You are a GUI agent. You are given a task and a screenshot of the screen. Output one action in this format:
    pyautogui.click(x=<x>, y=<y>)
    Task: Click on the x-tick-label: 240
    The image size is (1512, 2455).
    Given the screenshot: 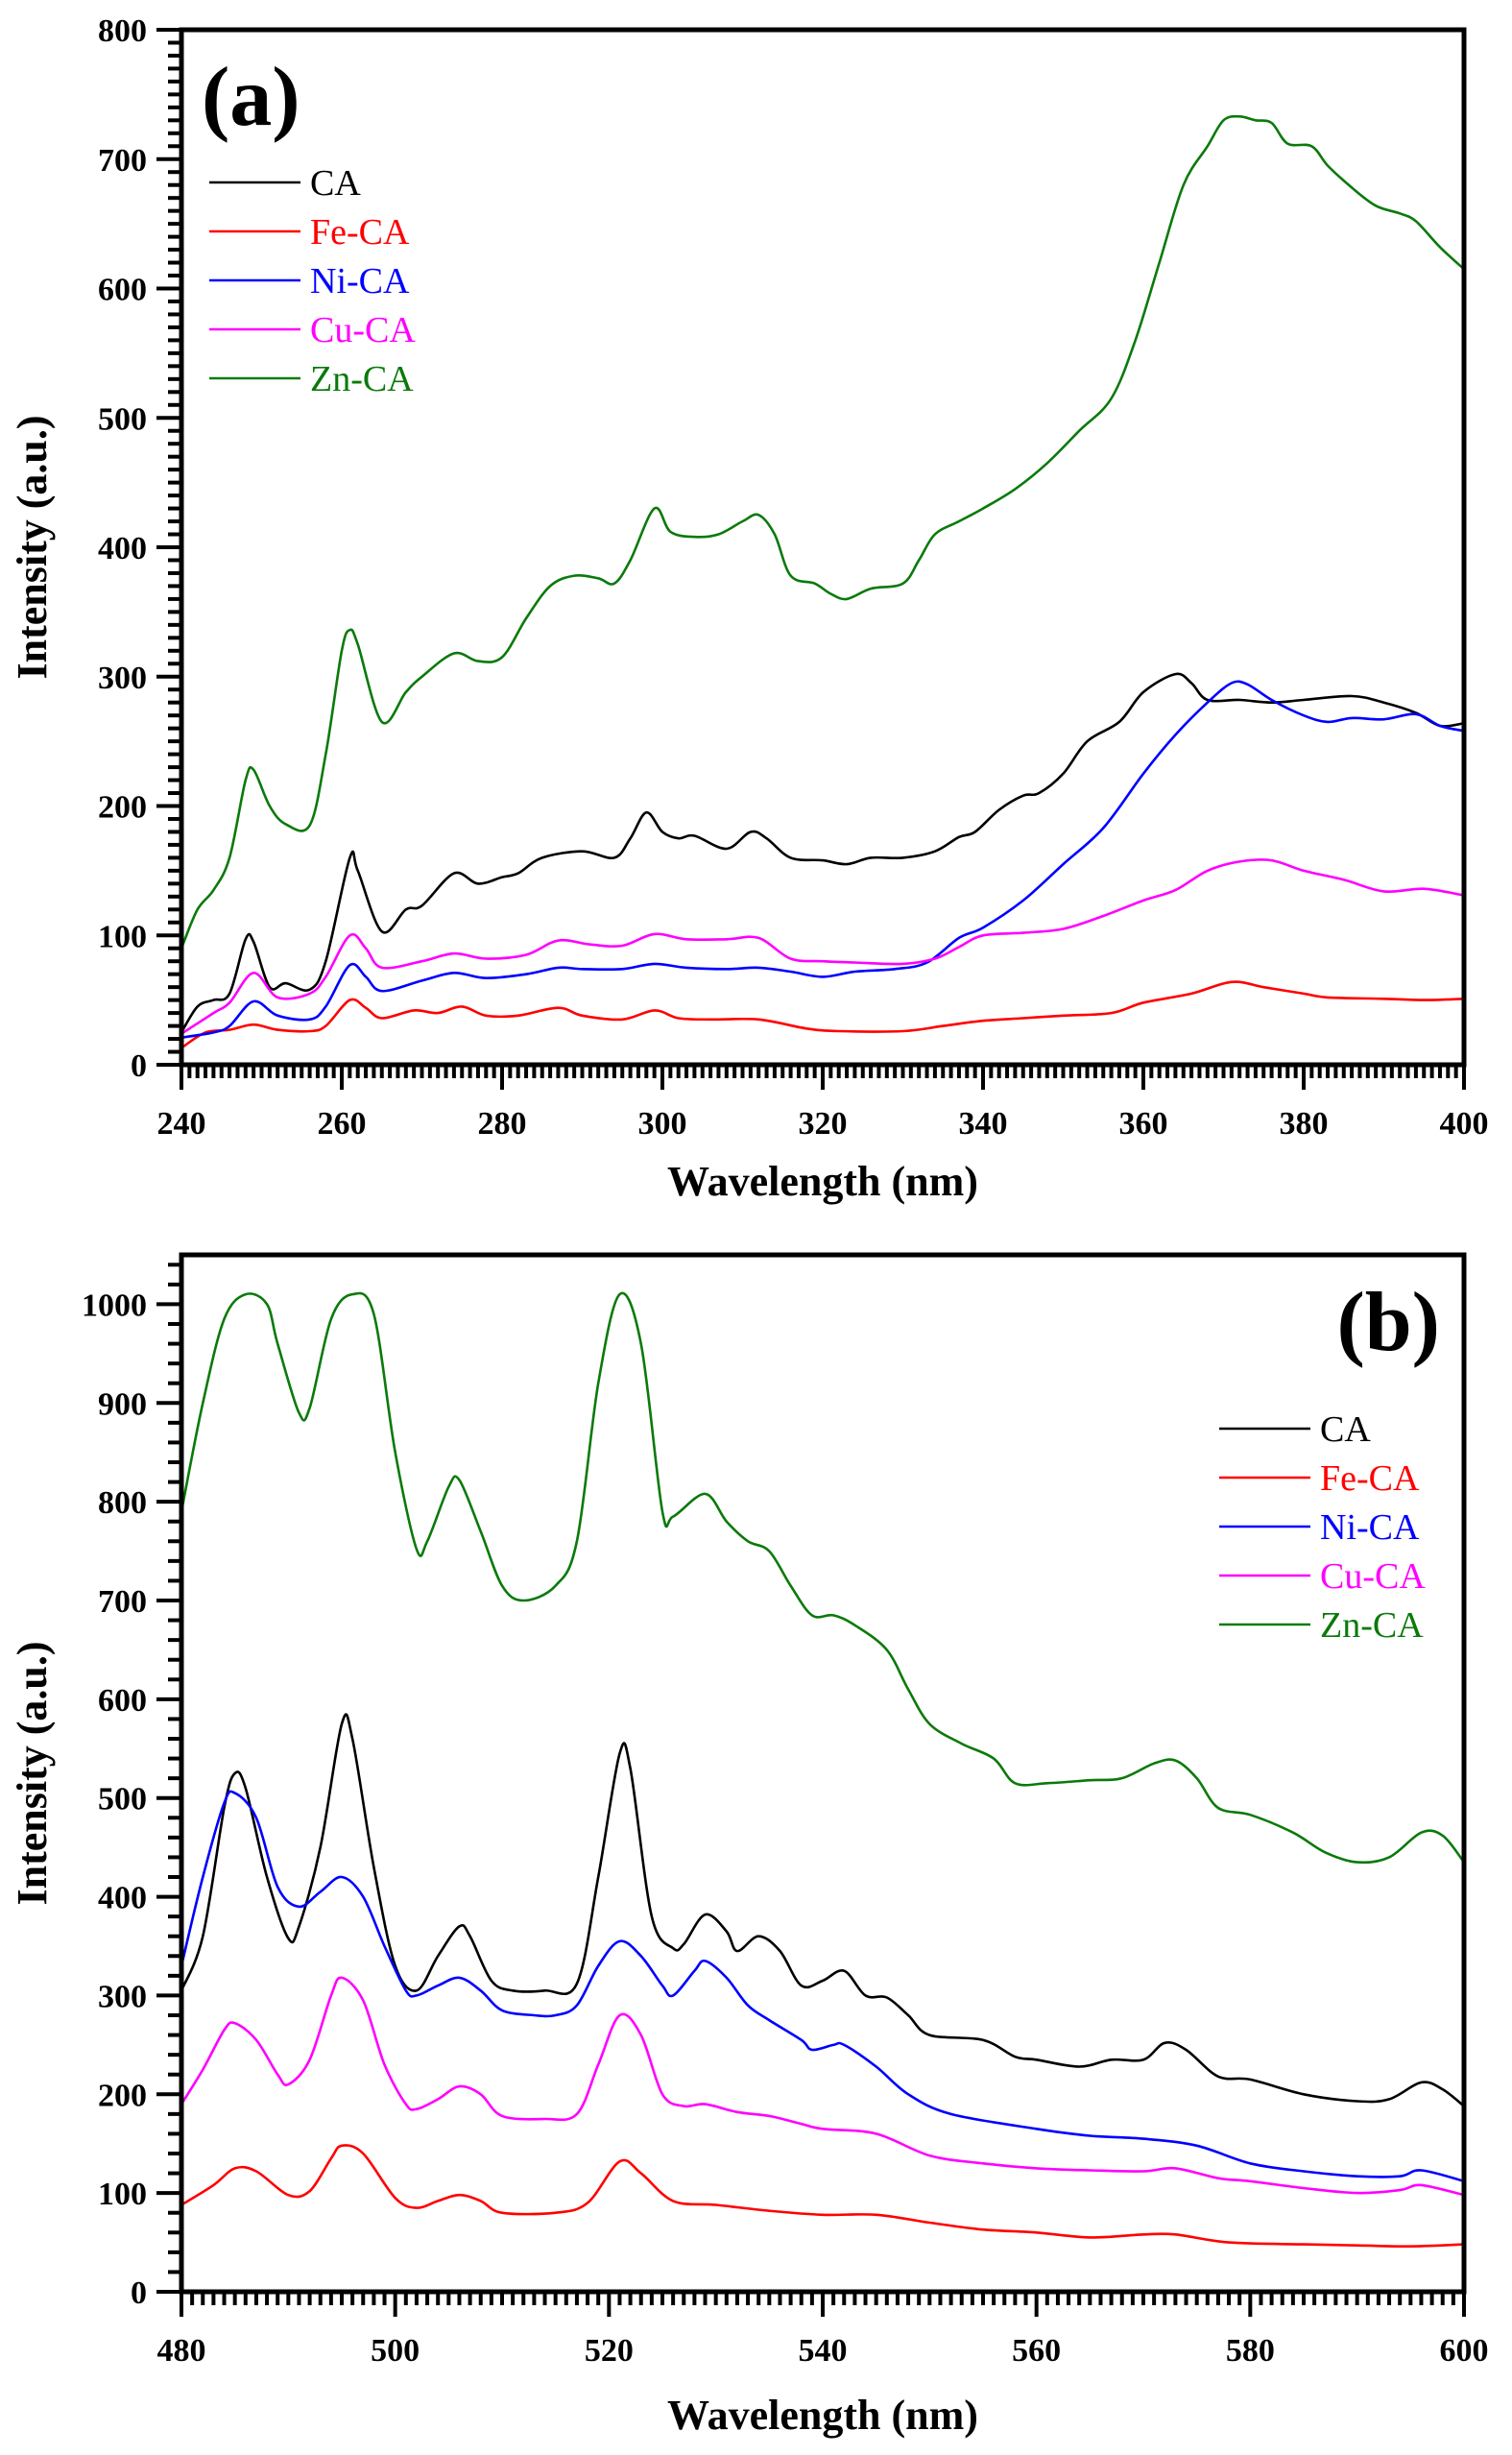 What is the action you would take?
    pyautogui.click(x=181, y=1124)
    